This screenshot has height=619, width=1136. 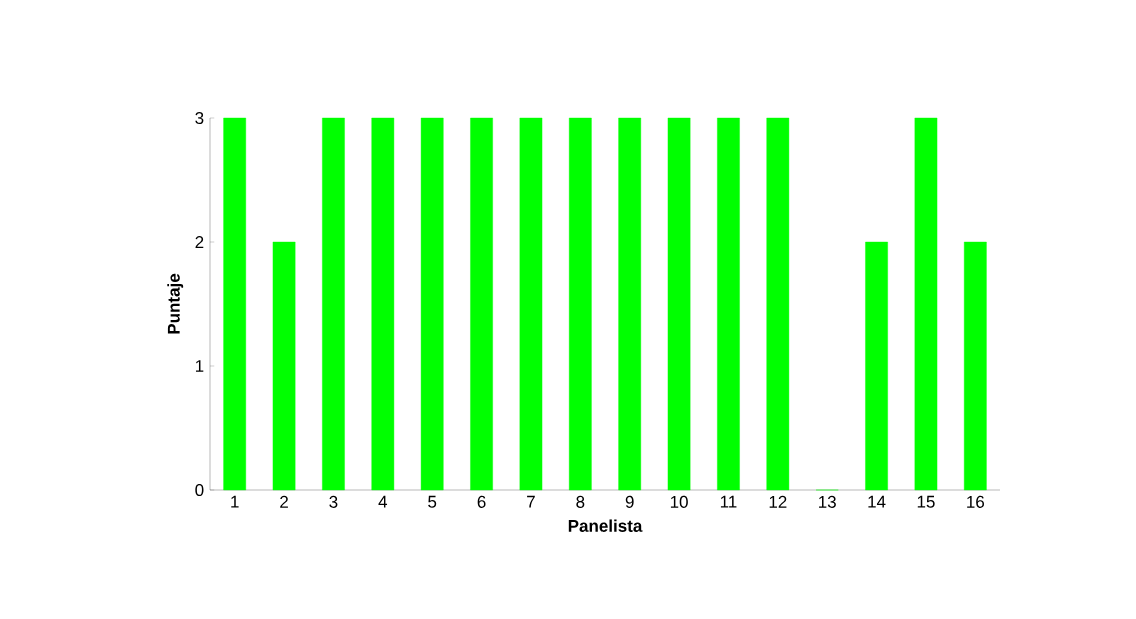 What do you see at coordinates (926, 501) in the screenshot?
I see `x-tick-label: 15` at bounding box center [926, 501].